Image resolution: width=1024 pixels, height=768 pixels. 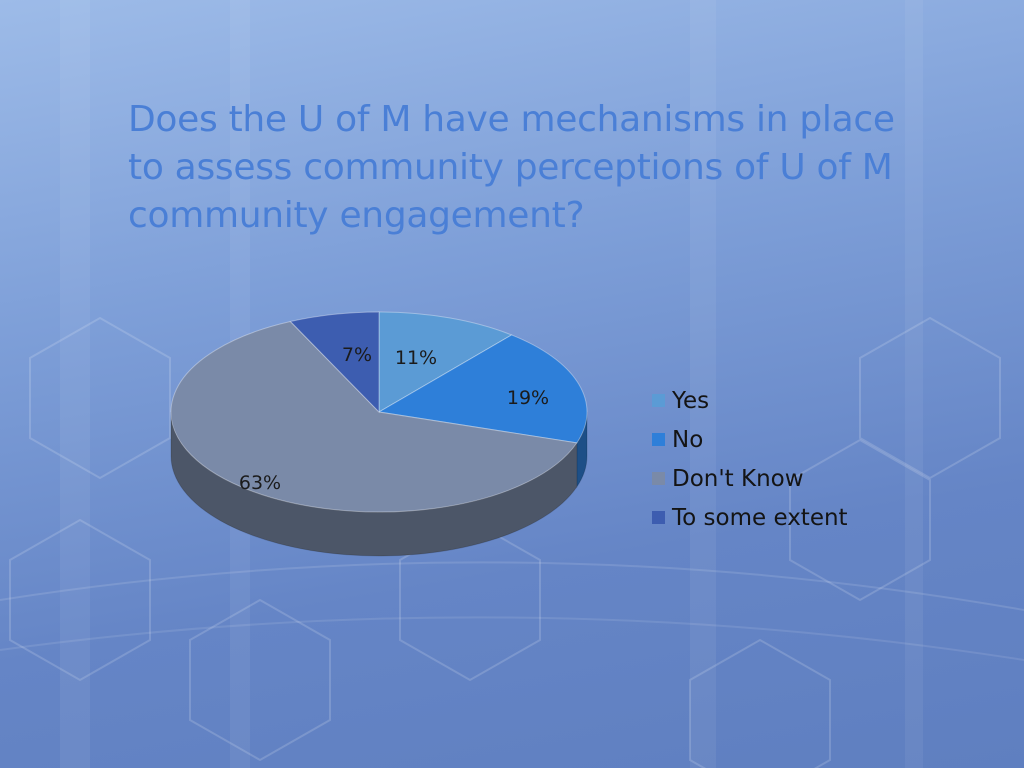 I want to click on pie-slice-to-some-extent, so click(x=334, y=362).